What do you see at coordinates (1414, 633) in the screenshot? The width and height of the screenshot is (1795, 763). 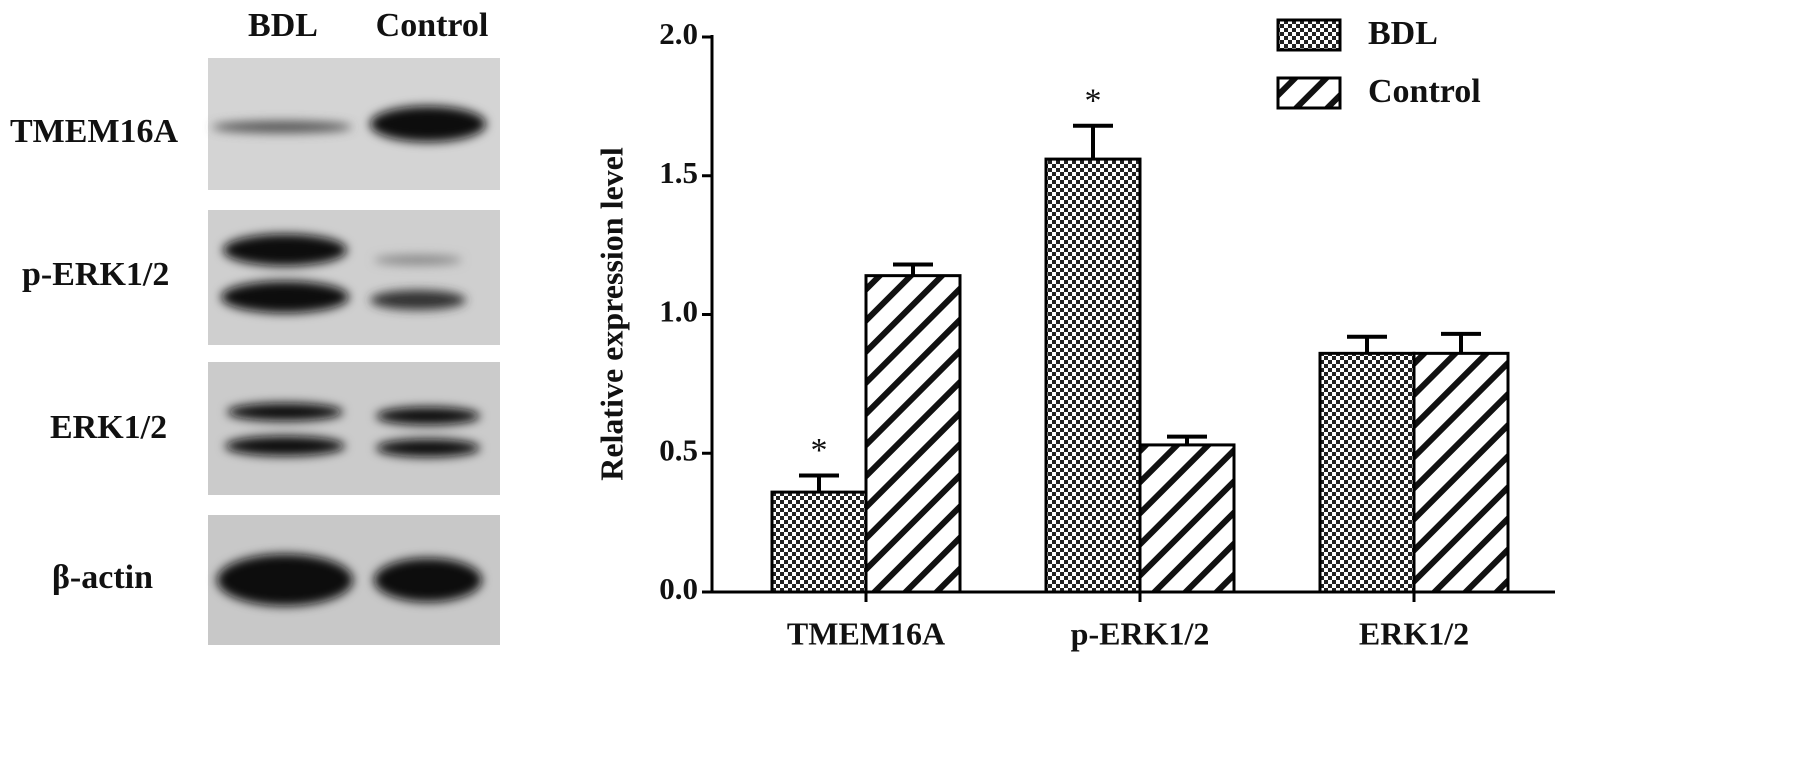 I see `x-tick-label: ERK1/2` at bounding box center [1414, 633].